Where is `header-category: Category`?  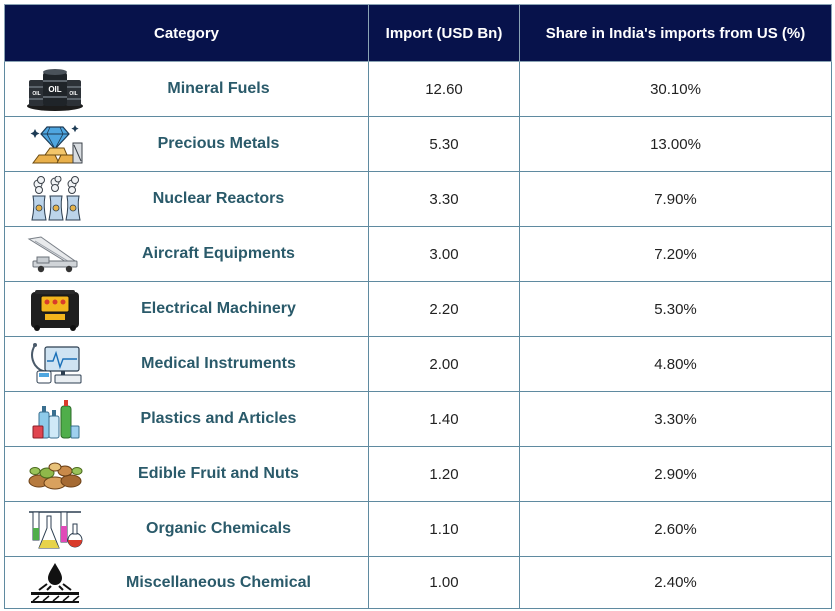 header-category: Category is located at coordinates (186, 33).